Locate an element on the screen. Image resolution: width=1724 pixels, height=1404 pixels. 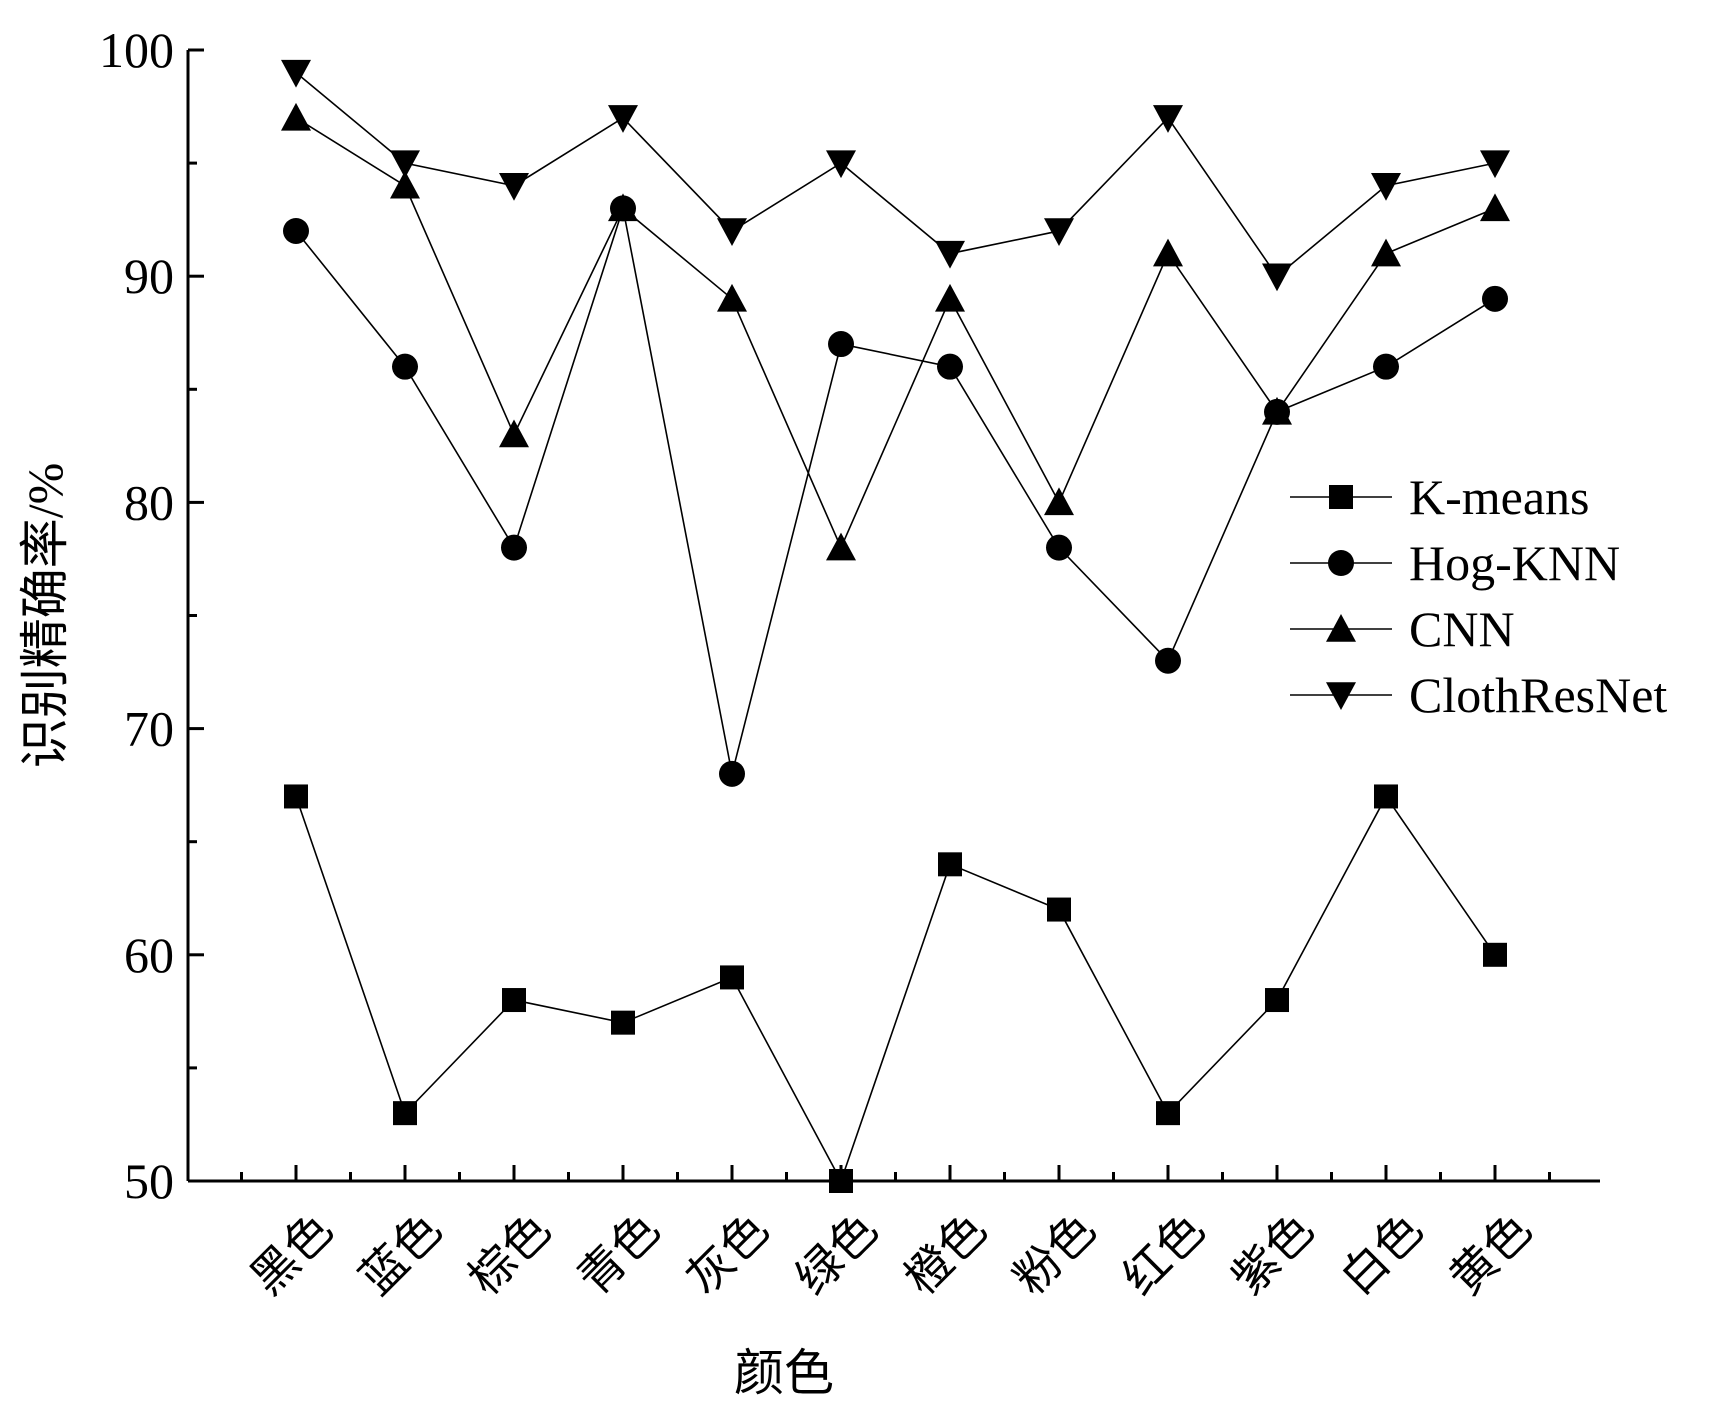
x-axis-ticks: 黑色 蓝色 棕色 青色 灰色 绿色 橙色 粉色 红色 紫色 白色 黄色 is located at coordinates (895, 1234).